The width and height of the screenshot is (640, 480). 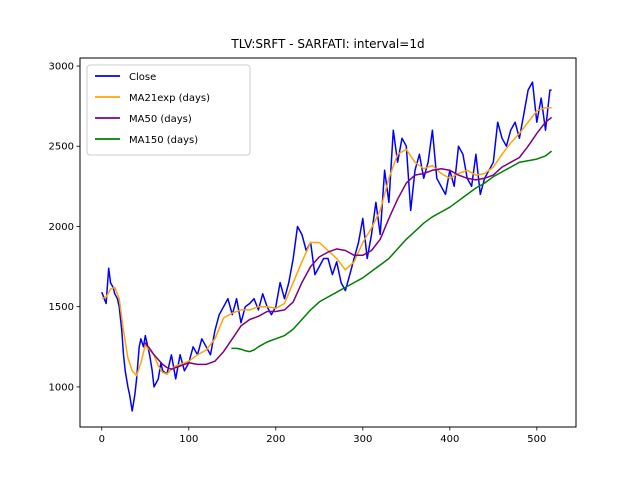 I want to click on chart-title: TLV:SRFT - SARFATI: interval=1d, so click(x=327, y=44).